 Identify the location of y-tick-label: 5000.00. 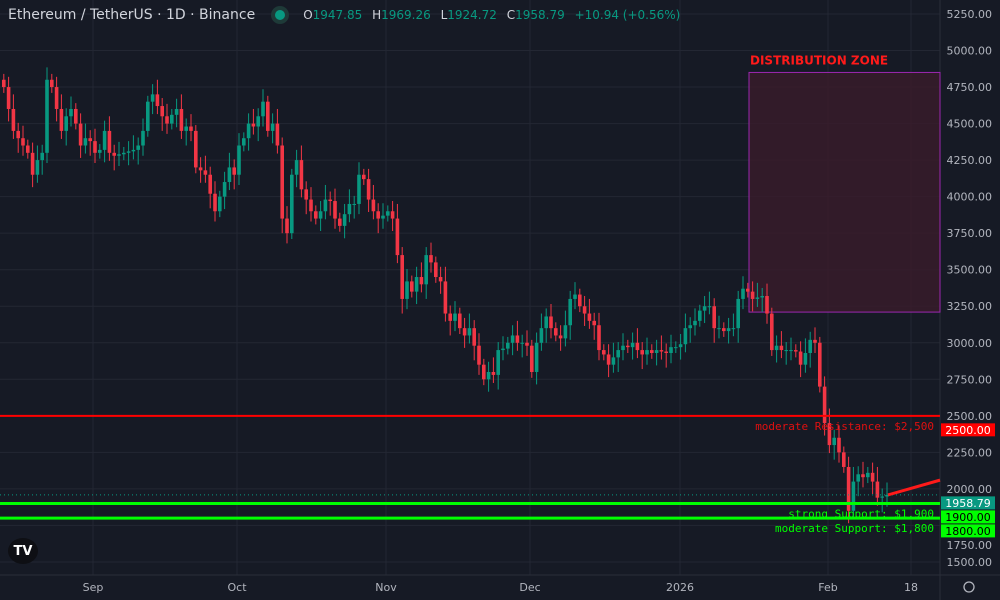
(970, 51).